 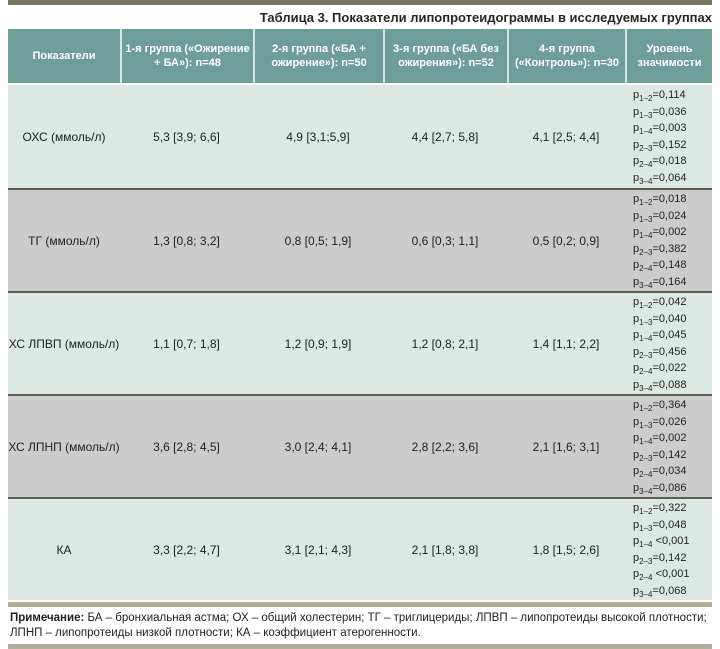 I want to click on header-cell-group2: 2-я группа («БА + ожирение»): n=50, so click(x=318, y=56).